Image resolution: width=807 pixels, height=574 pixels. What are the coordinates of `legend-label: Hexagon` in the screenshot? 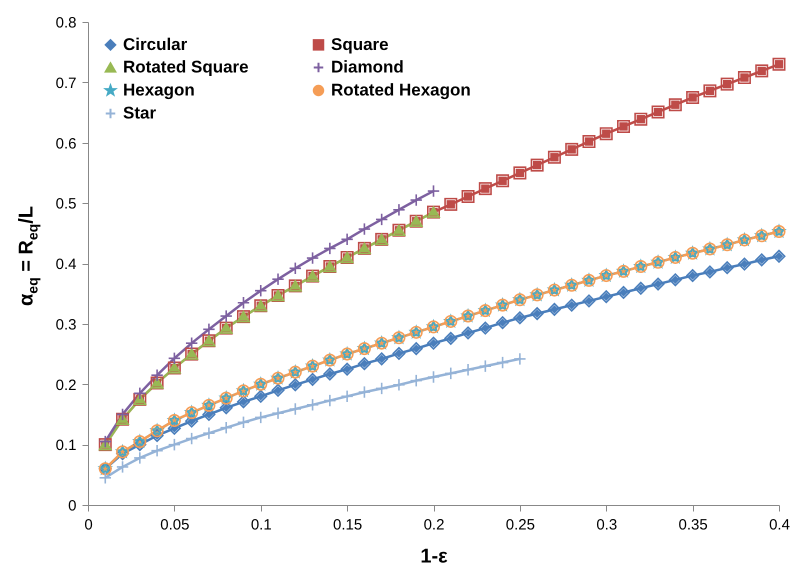 It's located at (159, 90).